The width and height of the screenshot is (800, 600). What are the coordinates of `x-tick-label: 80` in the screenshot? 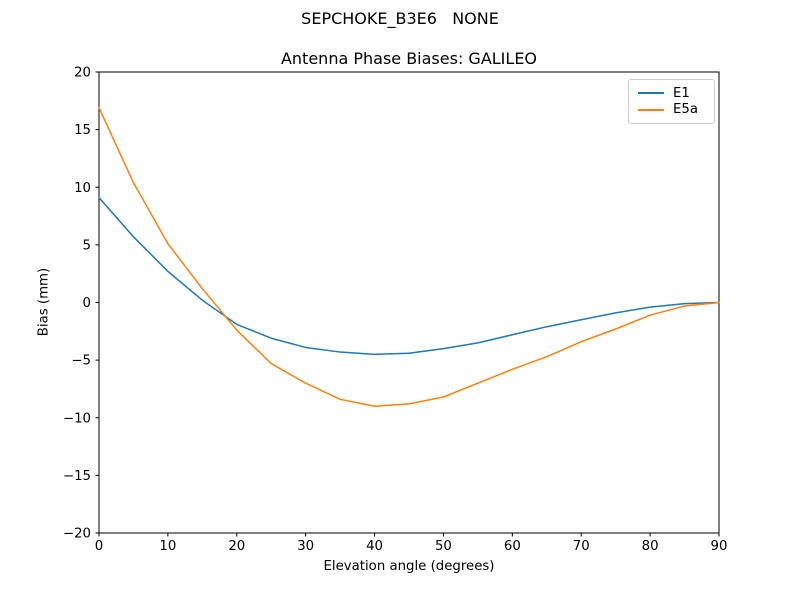 It's located at (650, 546).